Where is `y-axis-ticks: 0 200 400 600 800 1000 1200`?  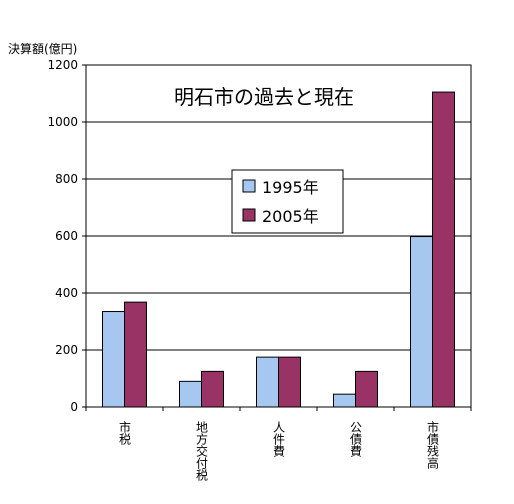
y-axis-ticks: 0 200 400 600 800 1000 1200 is located at coordinates (66, 236).